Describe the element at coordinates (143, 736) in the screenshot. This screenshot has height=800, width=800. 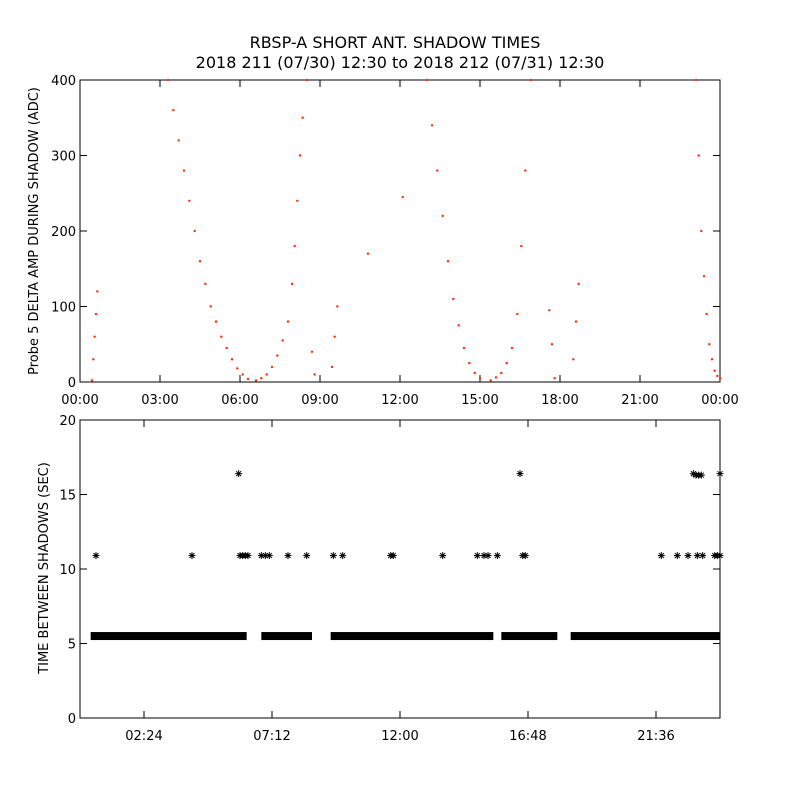
I see `bottom-x-tick-label: 02:24` at that location.